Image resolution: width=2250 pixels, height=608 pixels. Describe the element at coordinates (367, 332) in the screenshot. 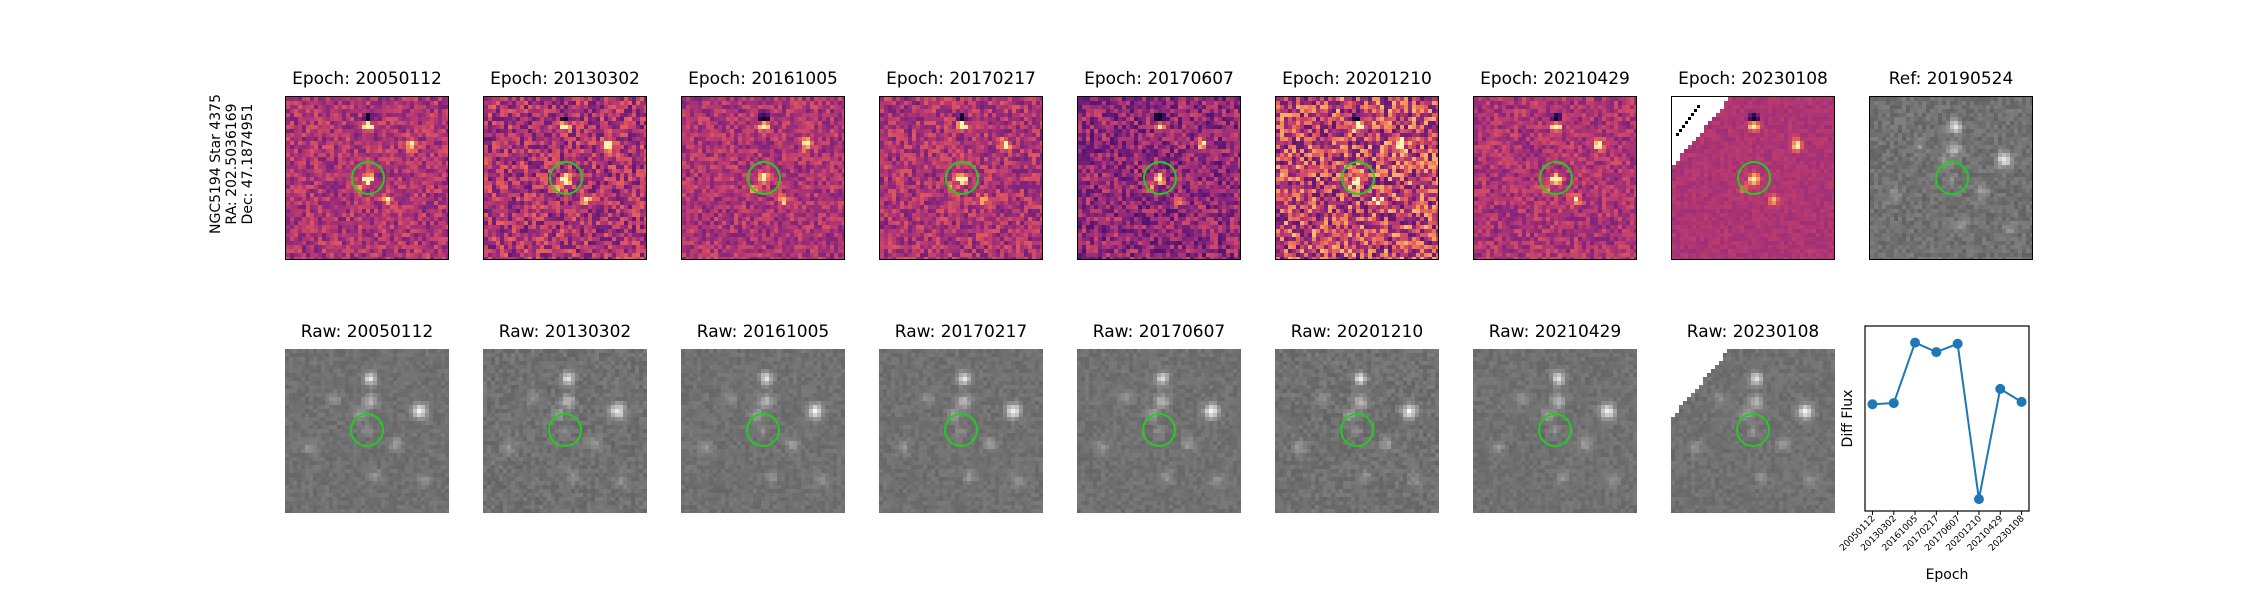

I see `raw-title-1: Raw: 20050112` at that location.